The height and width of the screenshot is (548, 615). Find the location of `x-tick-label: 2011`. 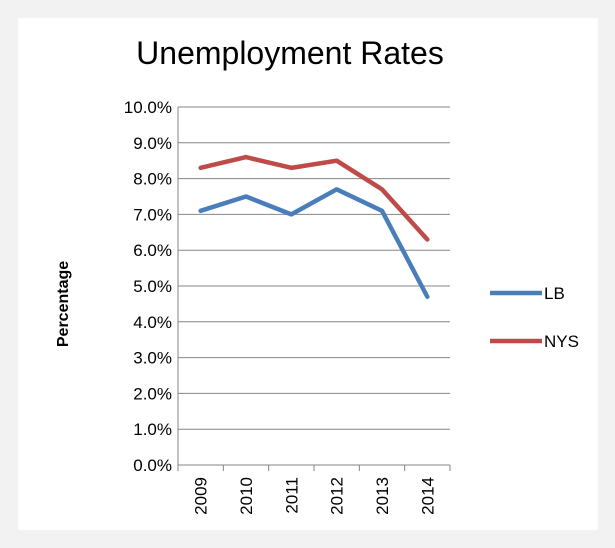

x-tick-label: 2011 is located at coordinates (291, 495).